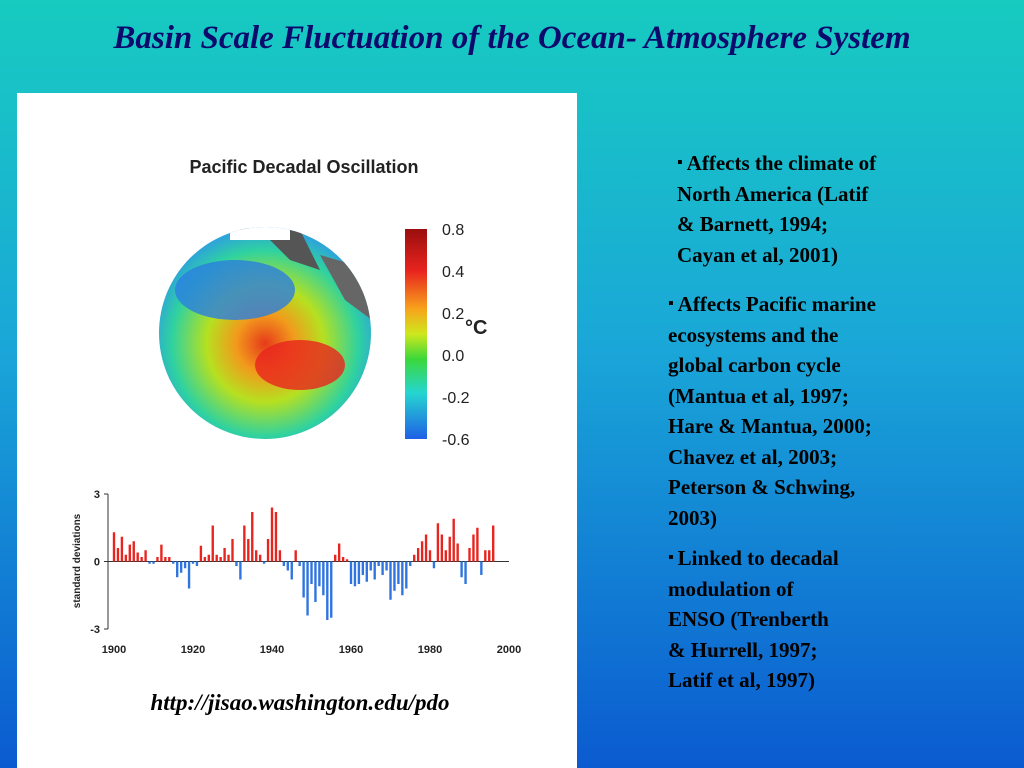 The width and height of the screenshot is (1024, 768). Describe the element at coordinates (770, 426) in the screenshot. I see `bullet-line: Hare & Mantua, 2000;` at that location.